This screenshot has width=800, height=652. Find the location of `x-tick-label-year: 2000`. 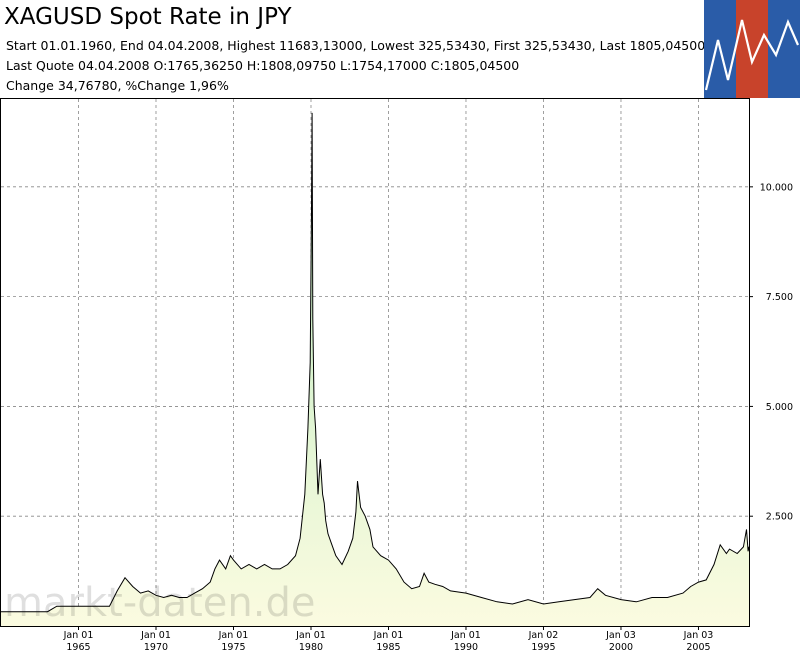

x-tick-label-year: 2000 is located at coordinates (621, 647).